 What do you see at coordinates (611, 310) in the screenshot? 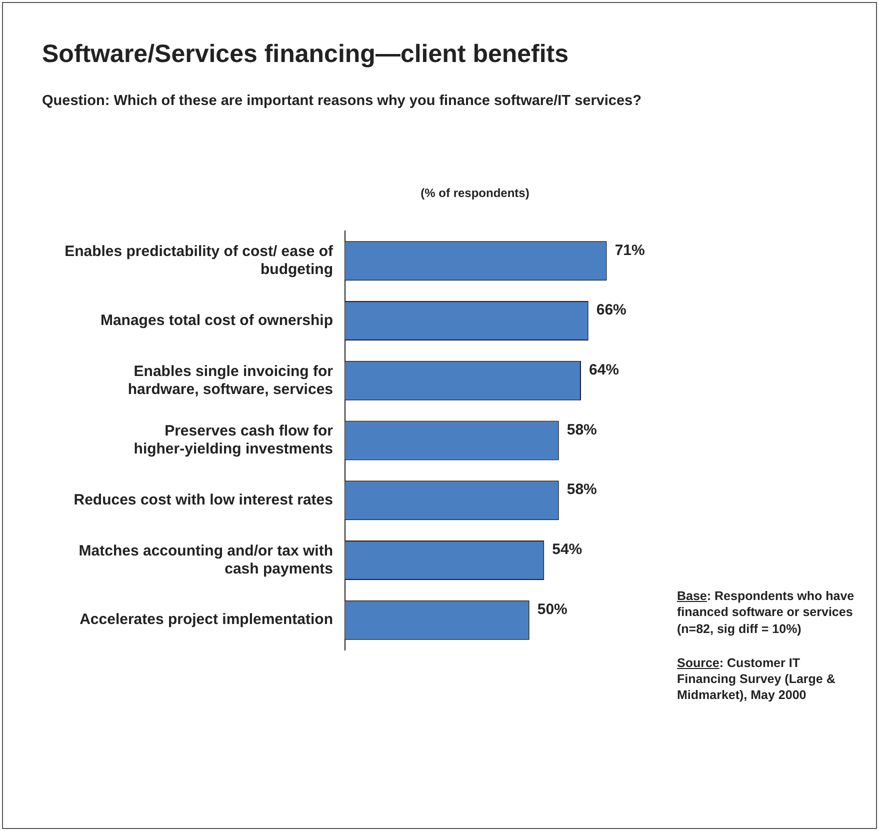
I see `data-label: 66%` at bounding box center [611, 310].